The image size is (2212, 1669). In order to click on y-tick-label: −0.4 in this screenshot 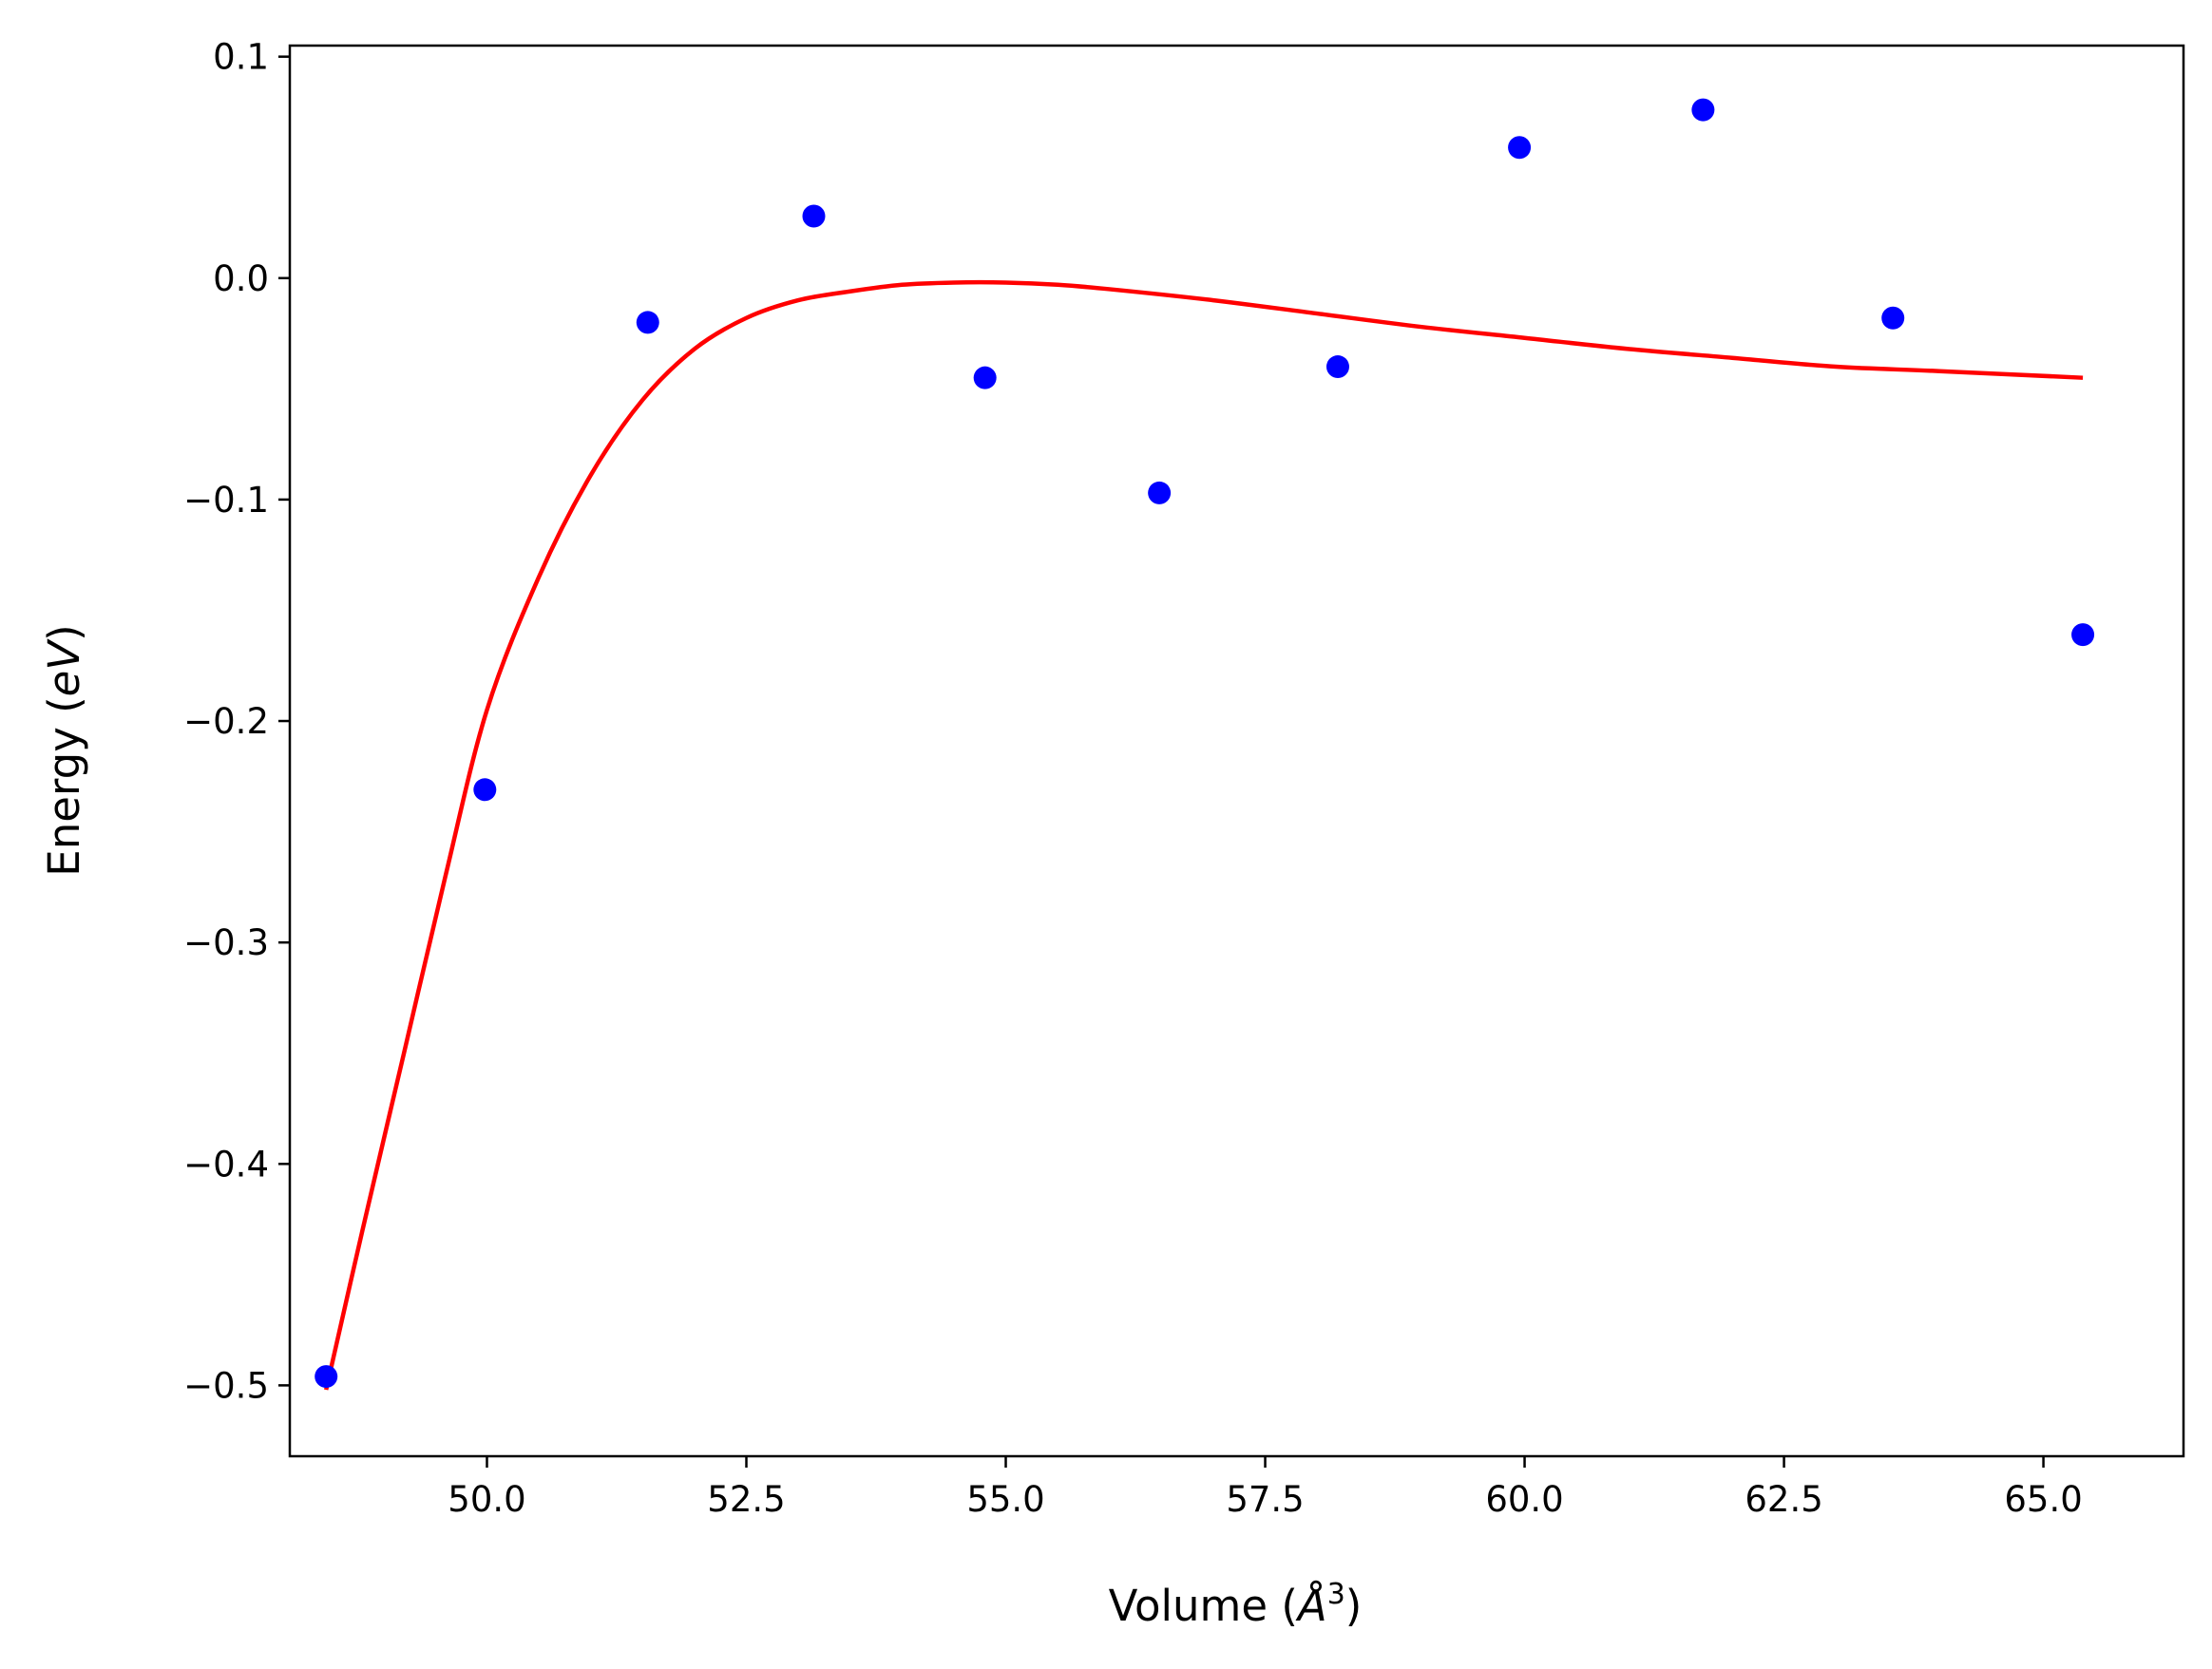, I will do `click(226, 1164)`.